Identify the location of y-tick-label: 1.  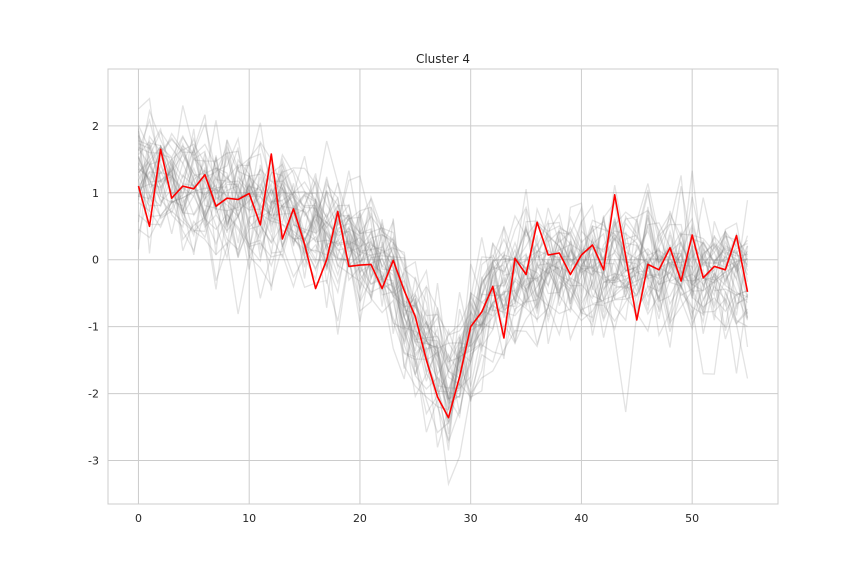
(95, 193).